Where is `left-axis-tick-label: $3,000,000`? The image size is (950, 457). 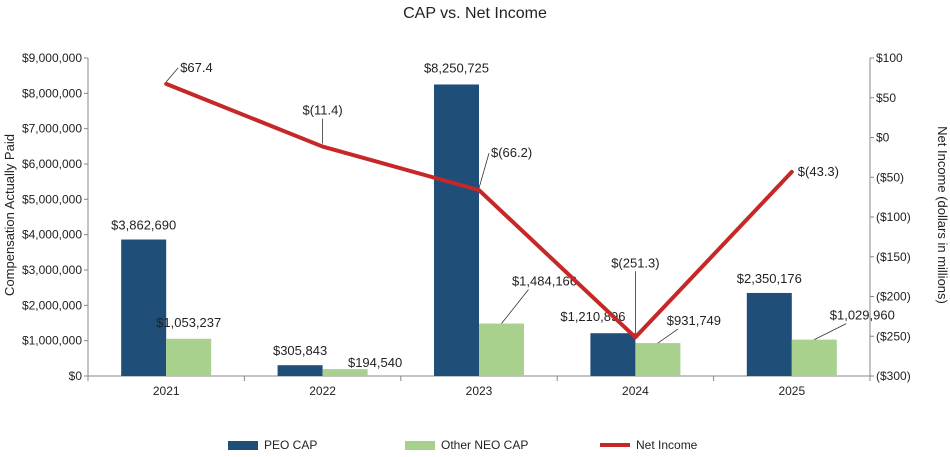
left-axis-tick-label: $3,000,000 is located at coordinates (52, 270).